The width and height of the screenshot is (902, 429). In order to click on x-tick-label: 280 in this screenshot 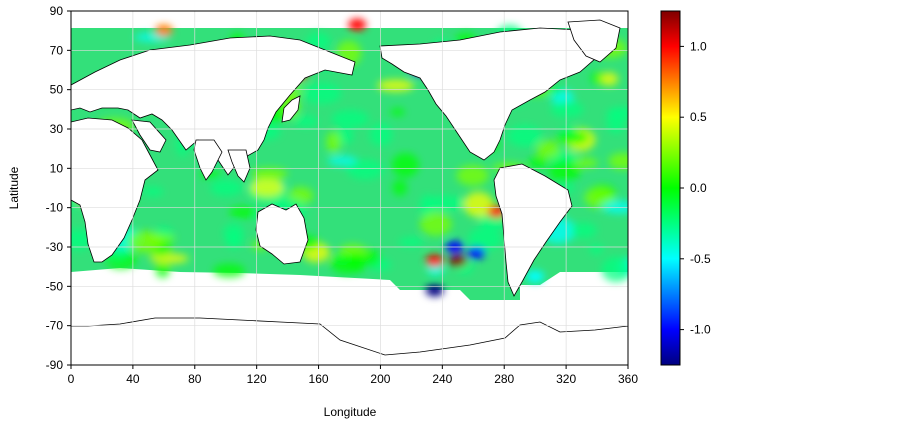, I will do `click(504, 379)`.